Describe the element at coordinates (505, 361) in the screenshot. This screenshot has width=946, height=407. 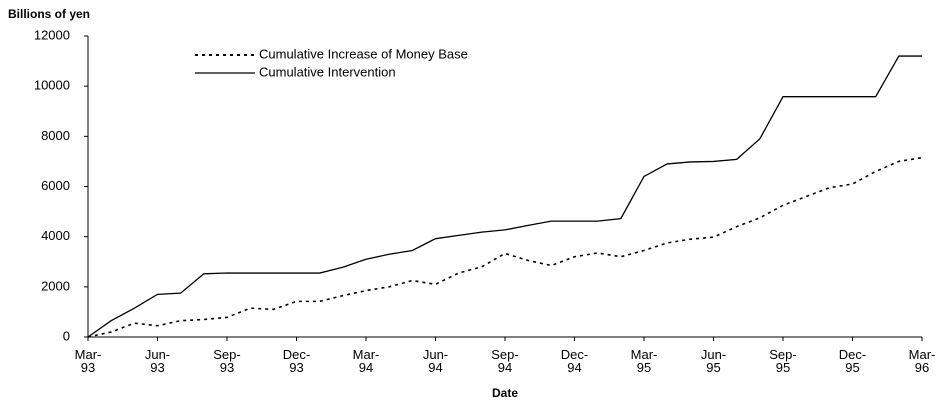
I see `x-tick-label: Sep-94` at that location.